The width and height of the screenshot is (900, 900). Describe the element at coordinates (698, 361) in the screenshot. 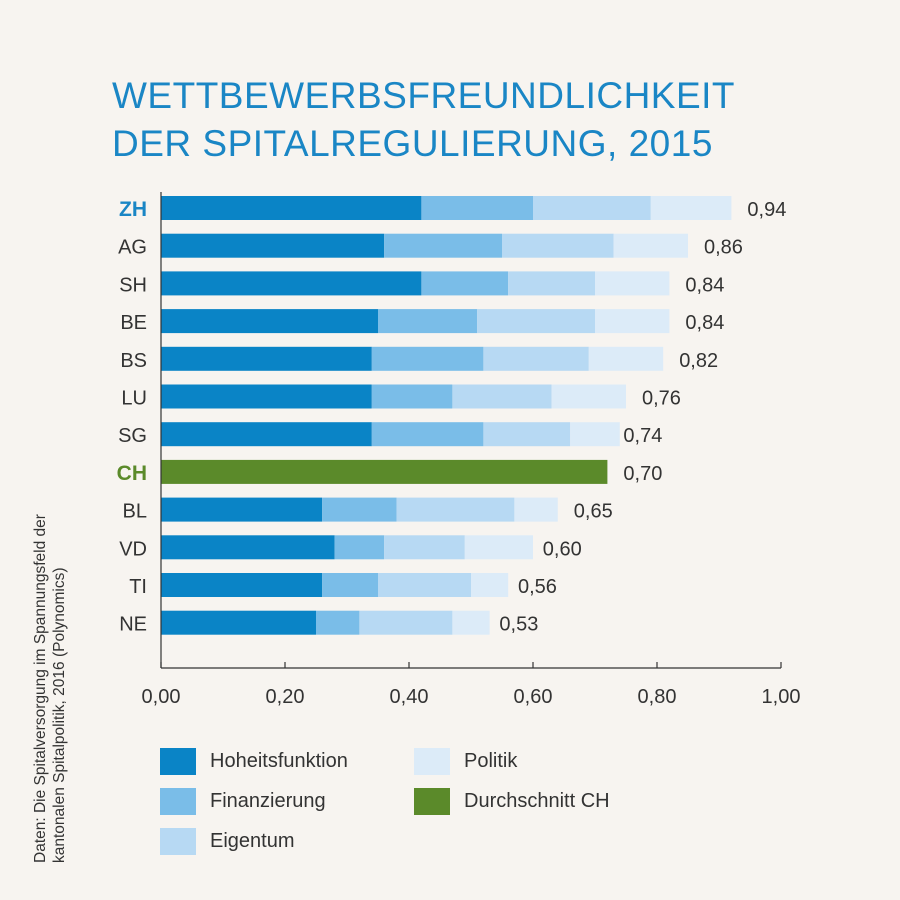

I see `value-label-bs: 0,82` at that location.